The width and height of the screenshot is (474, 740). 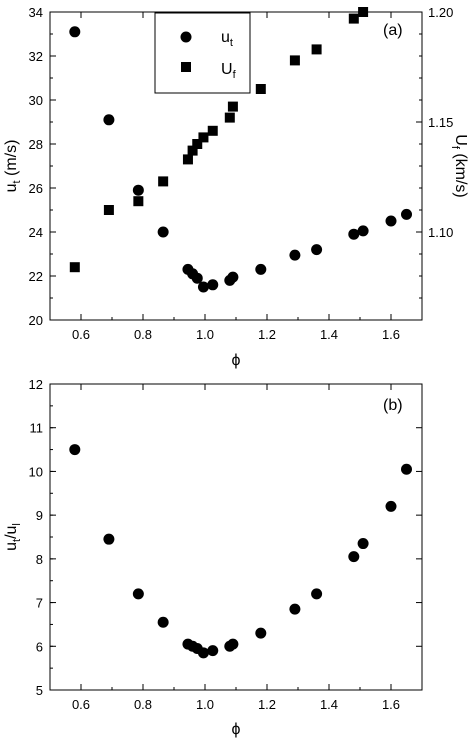 What do you see at coordinates (236, 729) in the screenshot?
I see `panel-b-x-axis-label: ϕ` at bounding box center [236, 729].